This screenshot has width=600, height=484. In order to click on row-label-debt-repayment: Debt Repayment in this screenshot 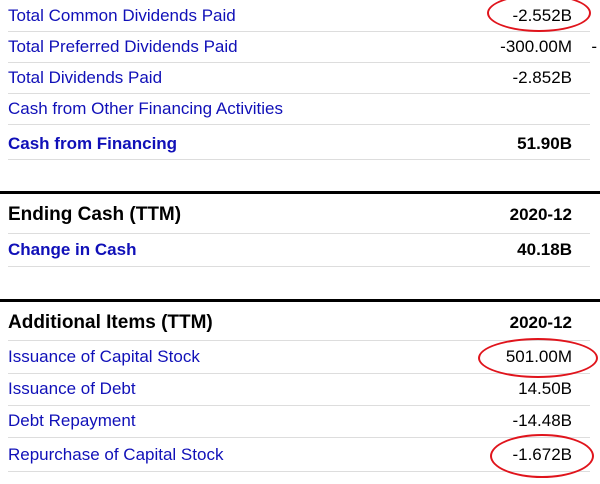, I will do `click(72, 420)`.